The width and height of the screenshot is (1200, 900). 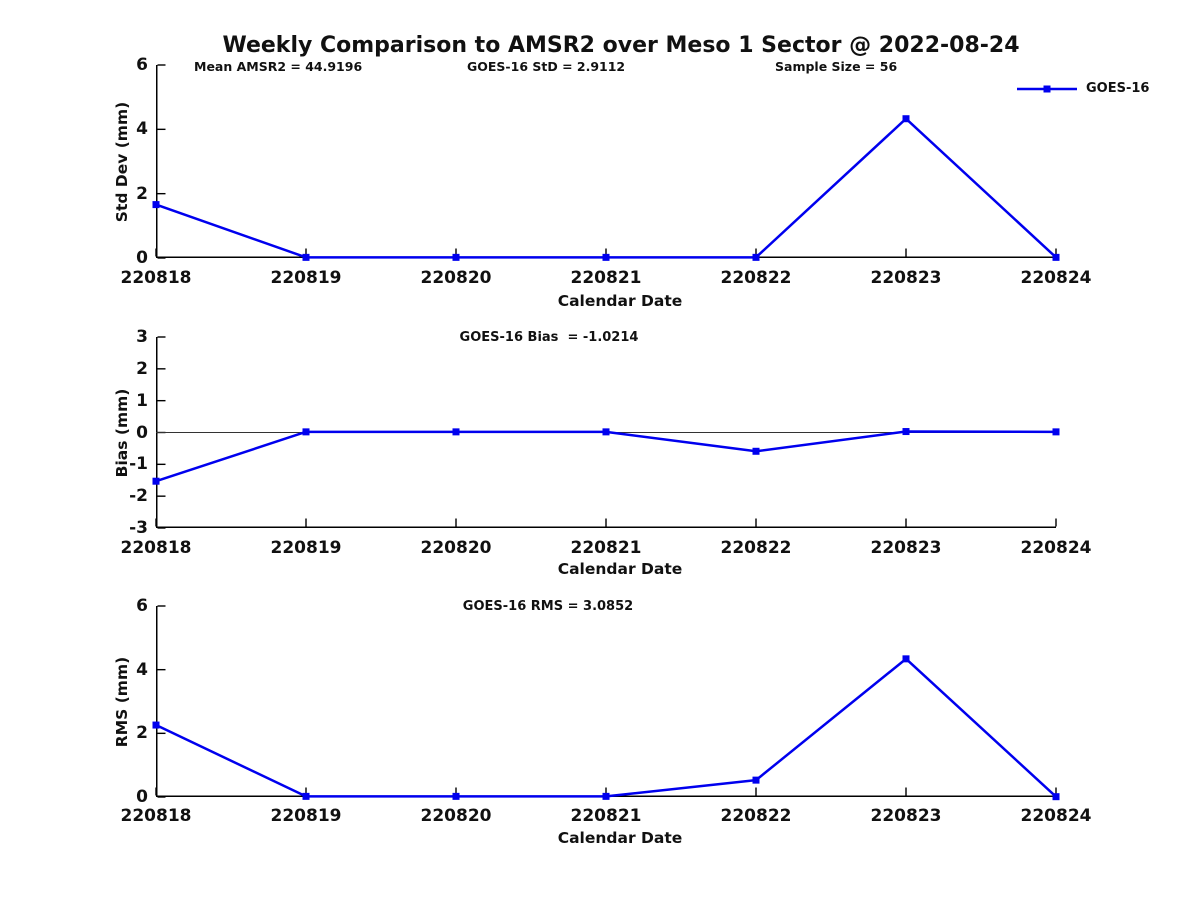 What do you see at coordinates (142, 400) in the screenshot?
I see `y-tick-label: 1` at bounding box center [142, 400].